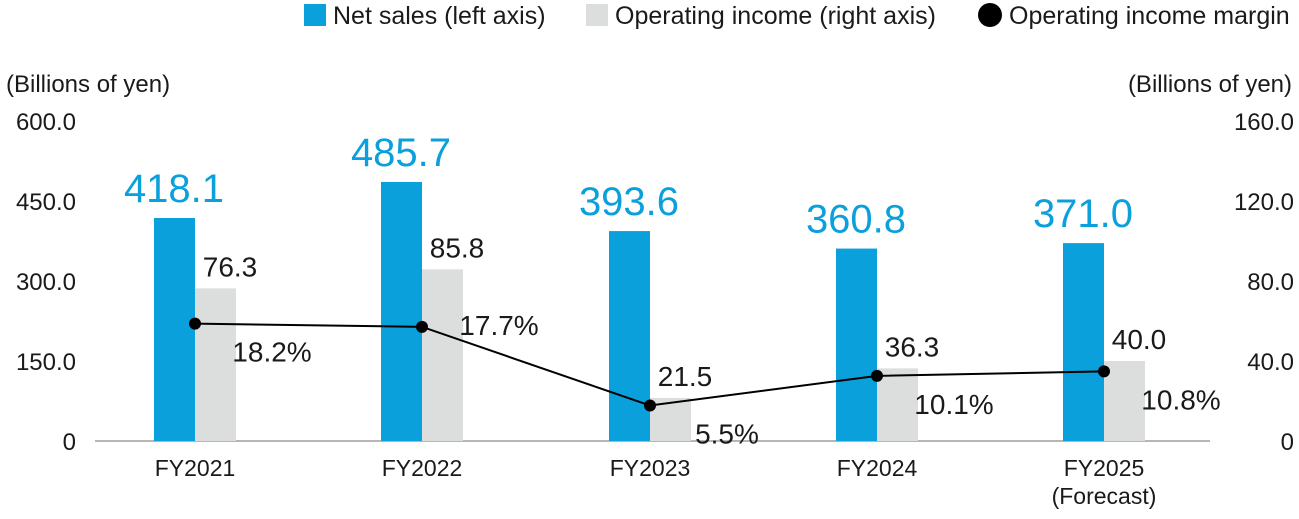  What do you see at coordinates (1287, 442) in the screenshot?
I see `right-axis-tick-label: 0` at bounding box center [1287, 442].